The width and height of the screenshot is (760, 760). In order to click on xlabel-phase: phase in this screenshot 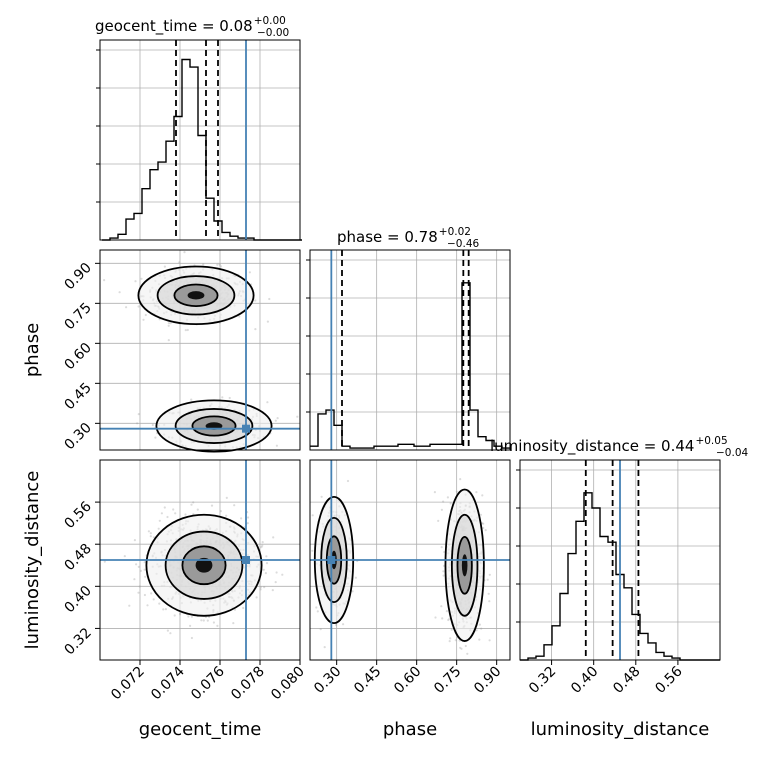, I will do `click(410, 729)`.